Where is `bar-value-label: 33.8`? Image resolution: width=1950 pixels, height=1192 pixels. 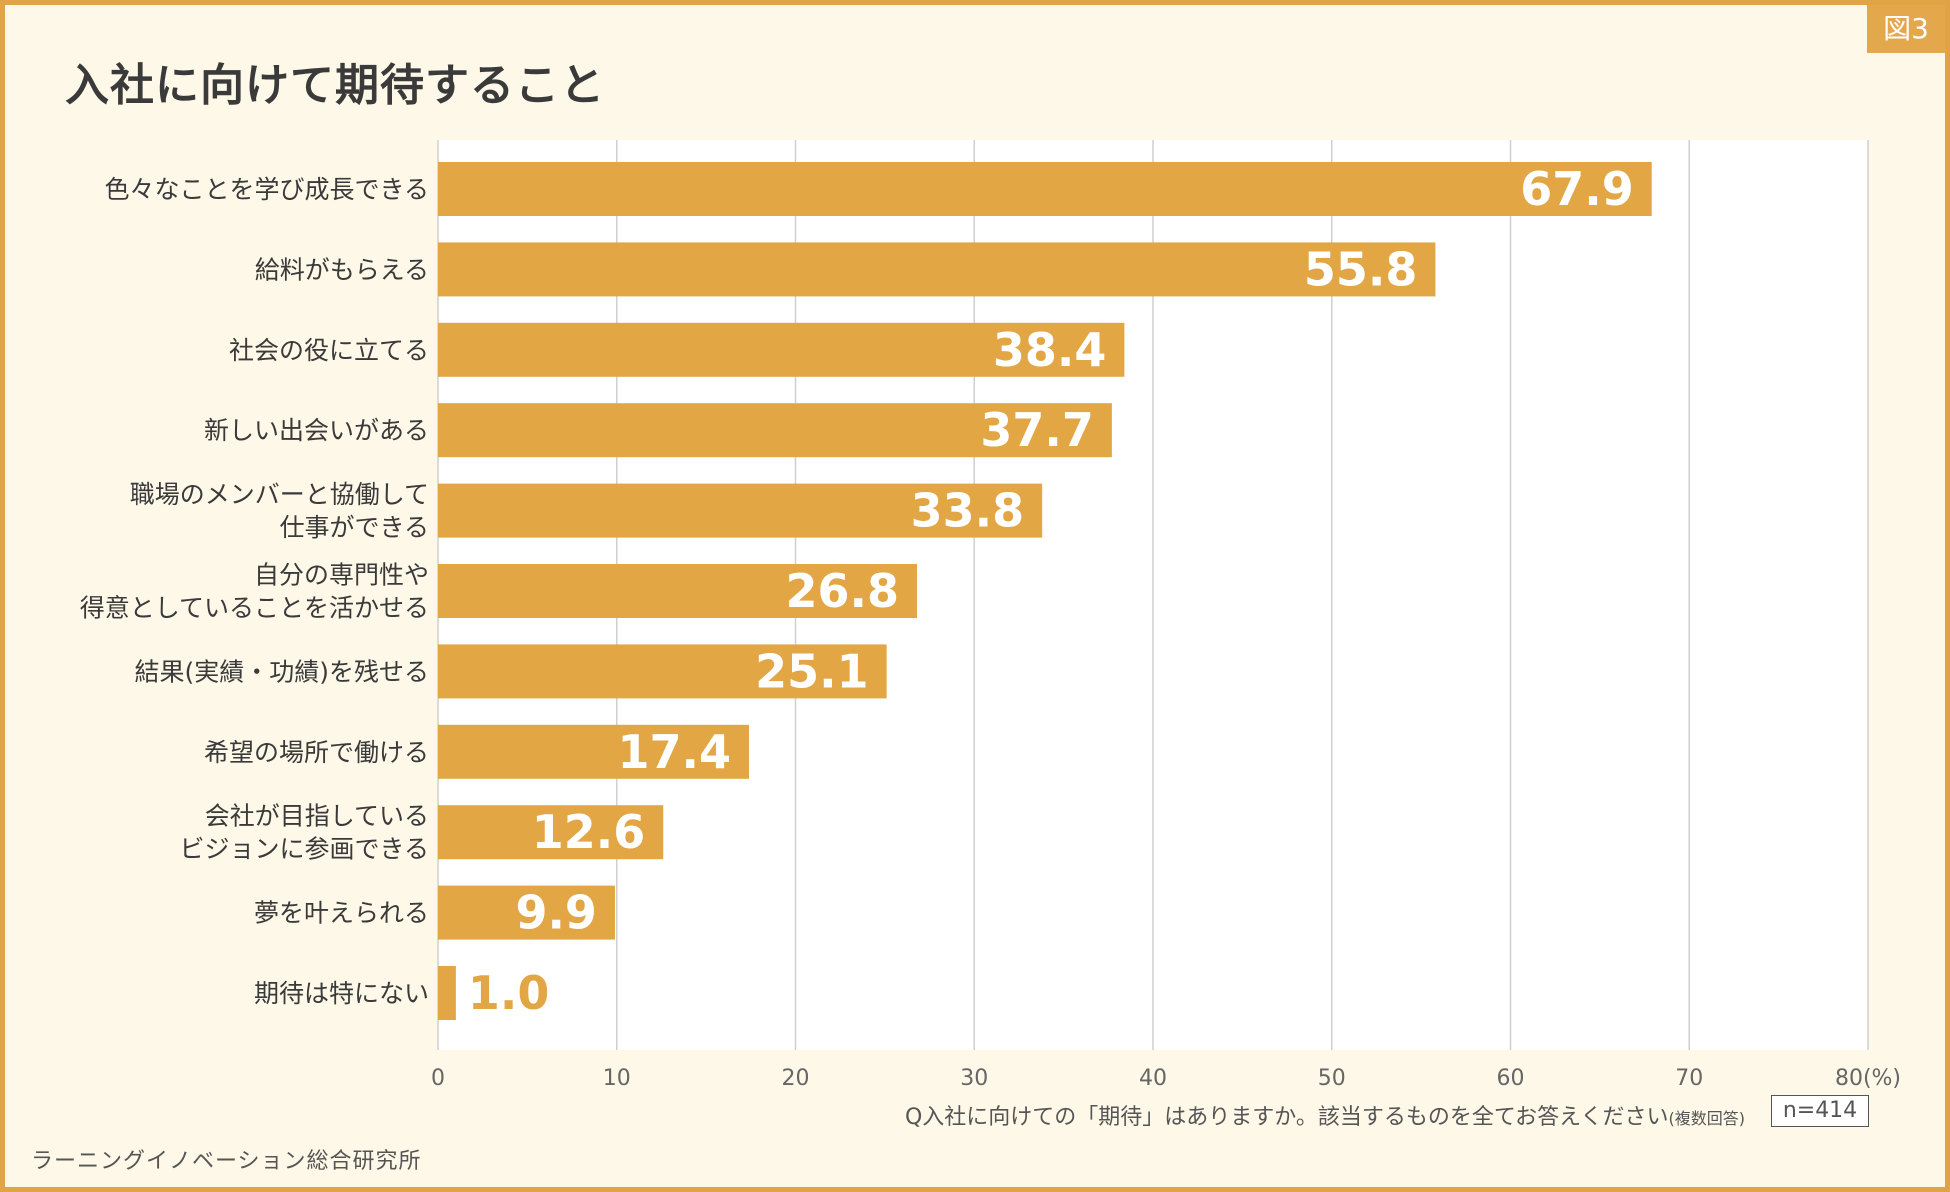
bar-value-label: 33.8 is located at coordinates (968, 511).